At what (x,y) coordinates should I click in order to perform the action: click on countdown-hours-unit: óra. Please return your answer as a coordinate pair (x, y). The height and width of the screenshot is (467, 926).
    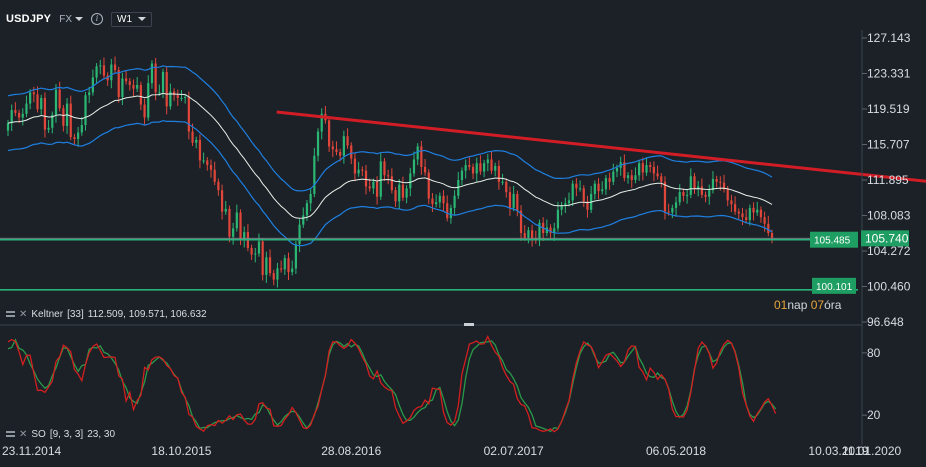
    Looking at the image, I should click on (833, 305).